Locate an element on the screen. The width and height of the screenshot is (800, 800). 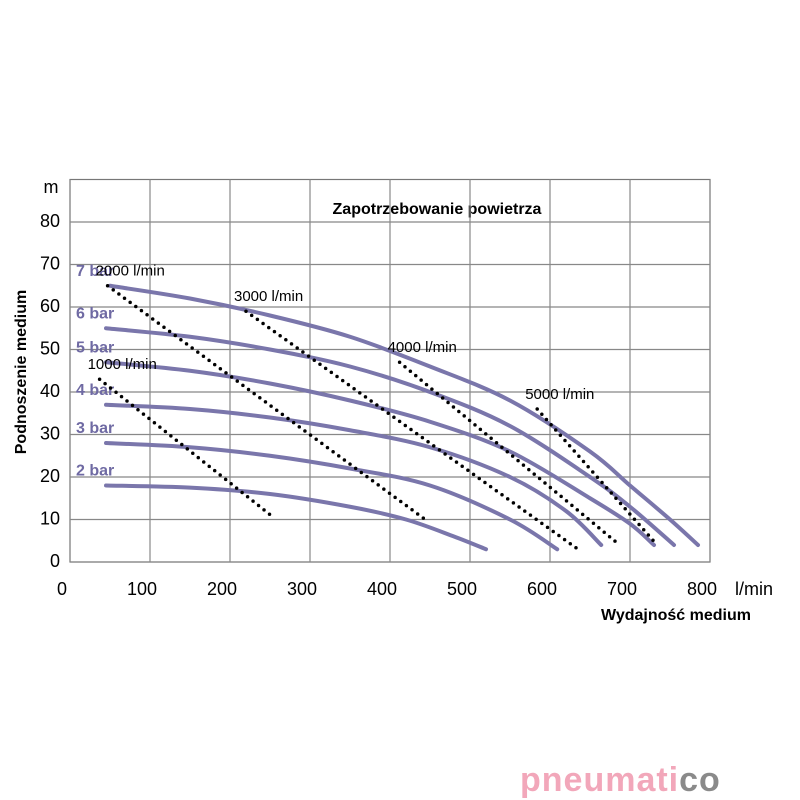
curve-label: 2 bar is located at coordinates (95, 471).